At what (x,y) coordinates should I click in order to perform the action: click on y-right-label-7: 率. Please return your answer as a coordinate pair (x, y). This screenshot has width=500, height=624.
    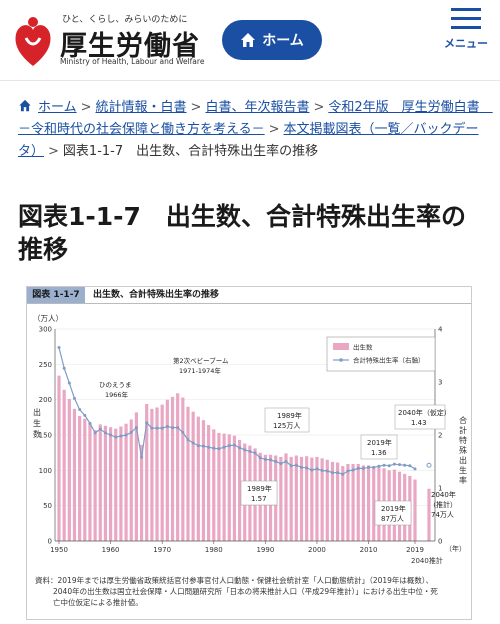
    Looking at the image, I should click on (463, 480).